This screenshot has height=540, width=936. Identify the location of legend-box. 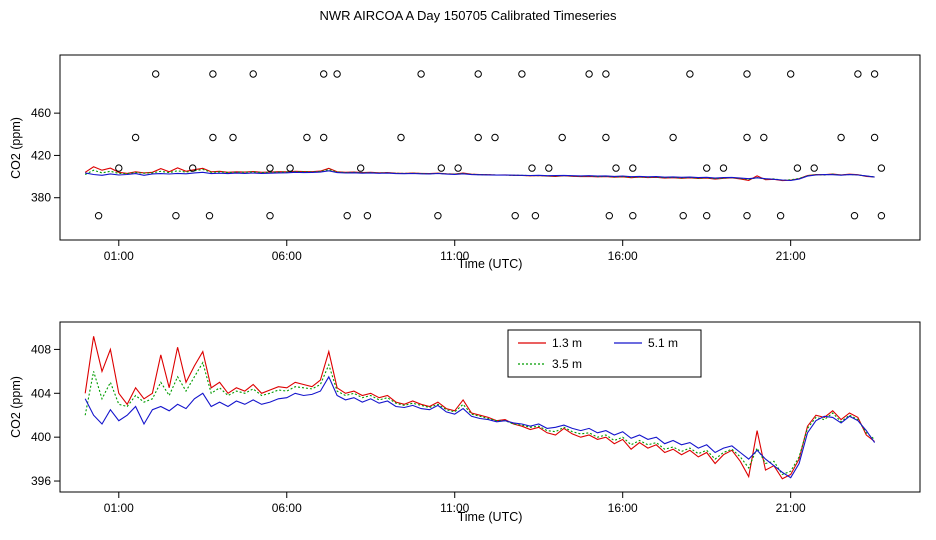
(604, 353).